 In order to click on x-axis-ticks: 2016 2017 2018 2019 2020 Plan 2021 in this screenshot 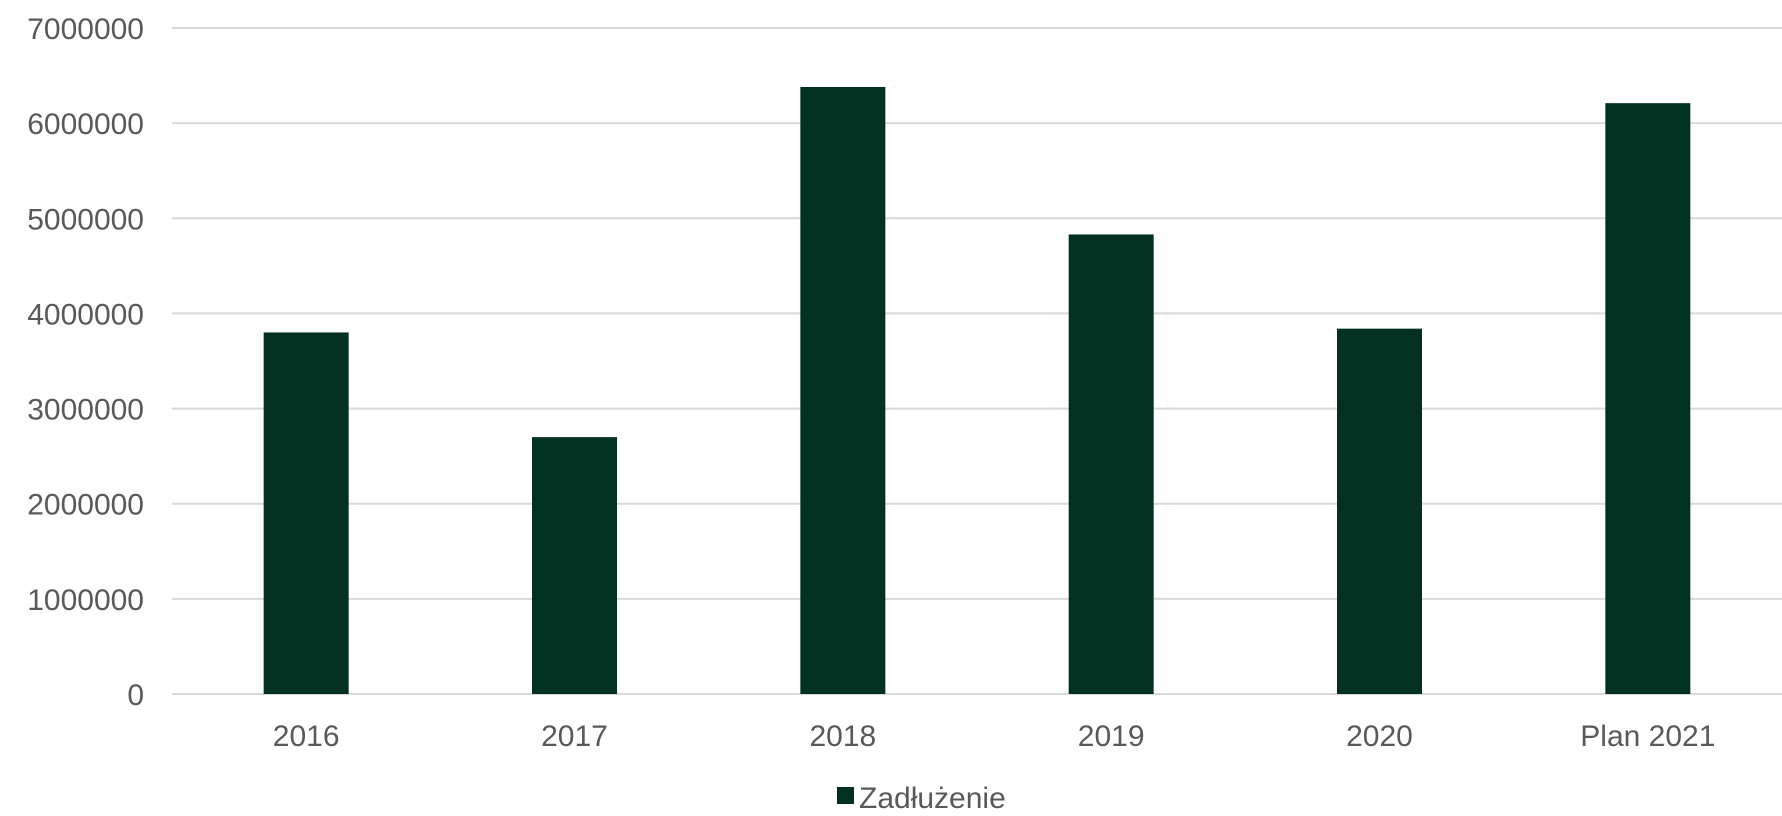, I will do `click(994, 736)`.